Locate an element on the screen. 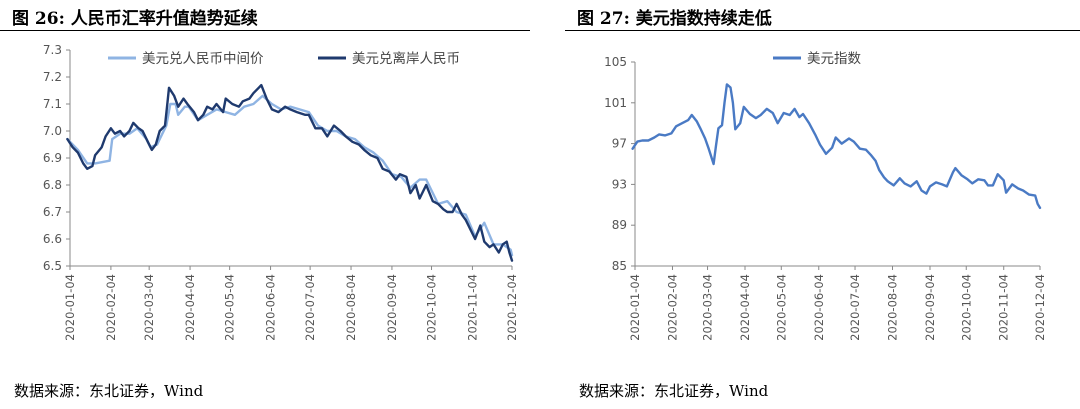 The height and width of the screenshot is (409, 1080). y-tick-label: 85 is located at coordinates (619, 266).